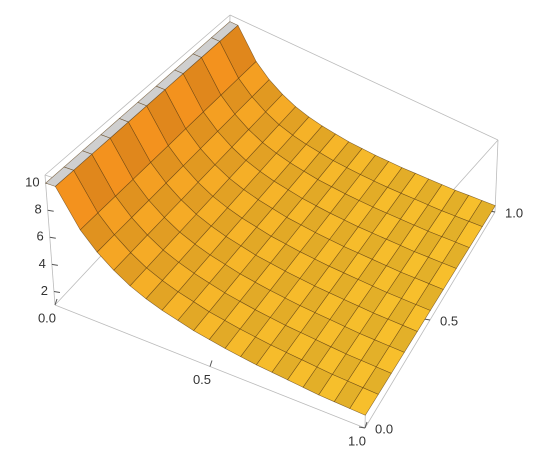 The width and height of the screenshot is (550, 464). I want to click on z-tick-label: 2, so click(44, 290).